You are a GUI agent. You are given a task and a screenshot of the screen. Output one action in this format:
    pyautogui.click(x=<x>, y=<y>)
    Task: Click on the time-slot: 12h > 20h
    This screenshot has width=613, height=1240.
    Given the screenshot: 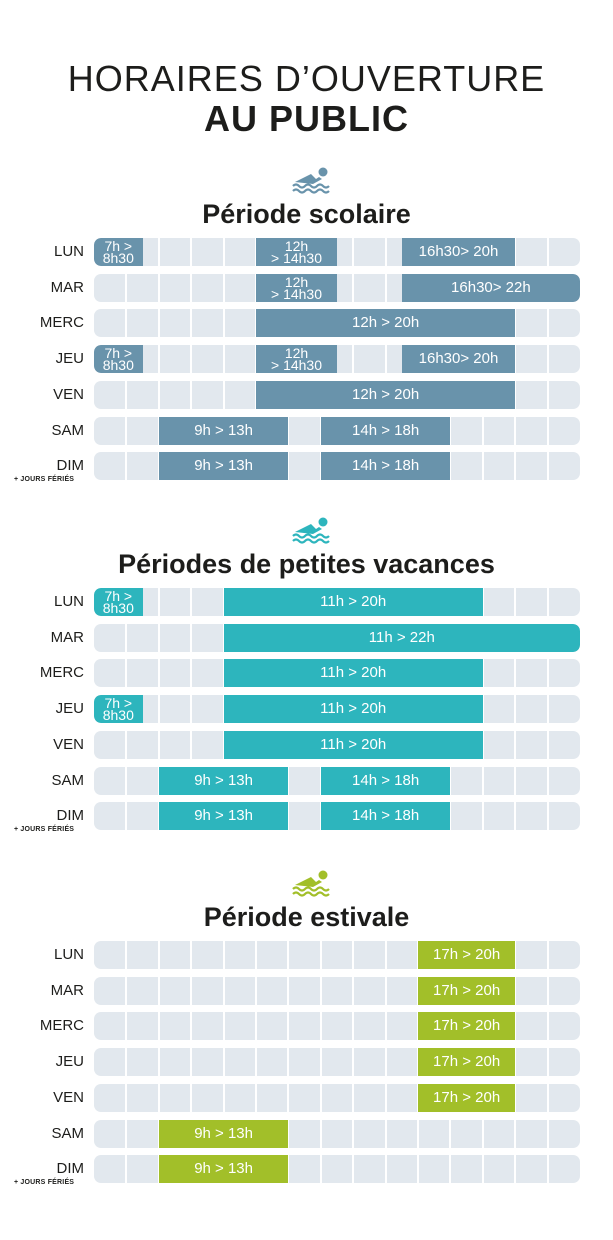 What is the action you would take?
    pyautogui.click(x=386, y=394)
    